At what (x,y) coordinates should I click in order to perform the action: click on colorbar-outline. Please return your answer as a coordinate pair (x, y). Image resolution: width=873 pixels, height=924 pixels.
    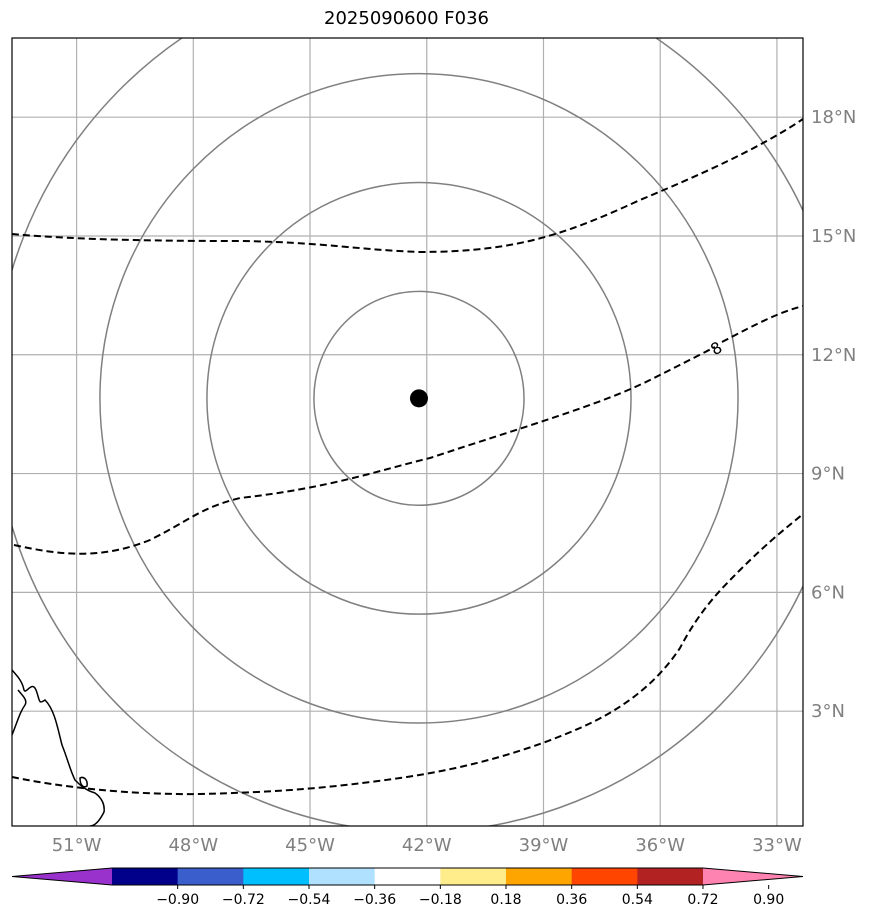
    Looking at the image, I should click on (407, 876).